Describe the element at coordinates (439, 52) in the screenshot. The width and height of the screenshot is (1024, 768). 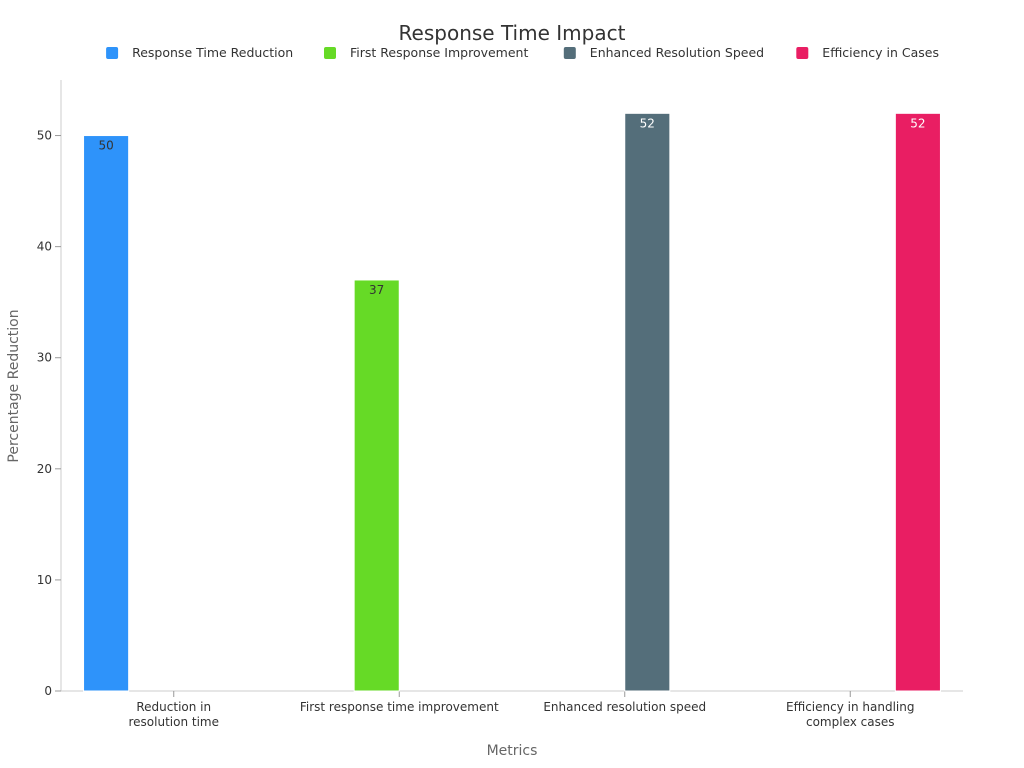
I see `legend-label: First Response Improvement` at that location.